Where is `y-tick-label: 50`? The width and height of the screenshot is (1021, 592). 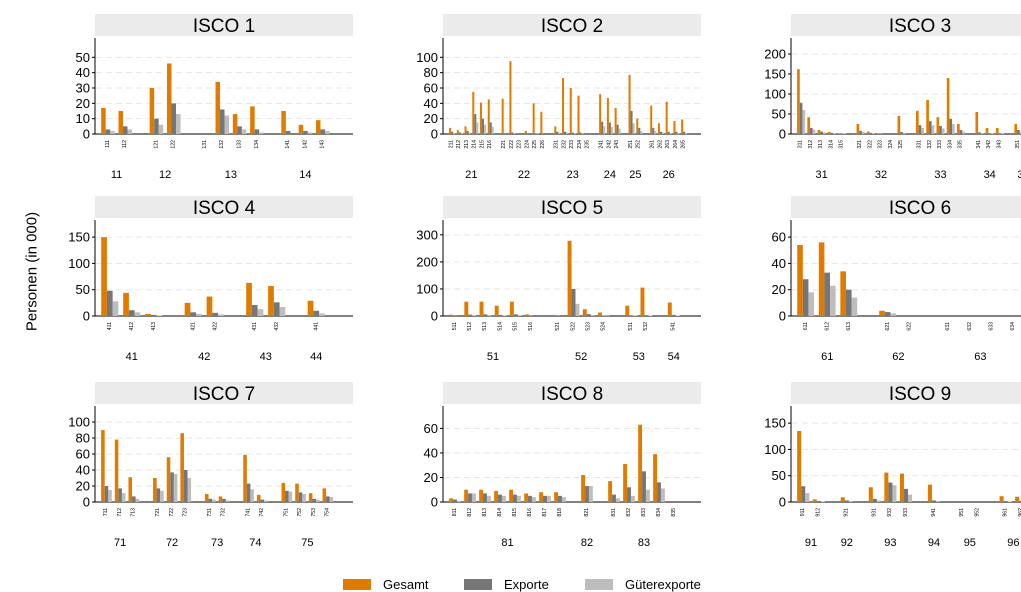 y-tick-label: 50 is located at coordinates (83, 57).